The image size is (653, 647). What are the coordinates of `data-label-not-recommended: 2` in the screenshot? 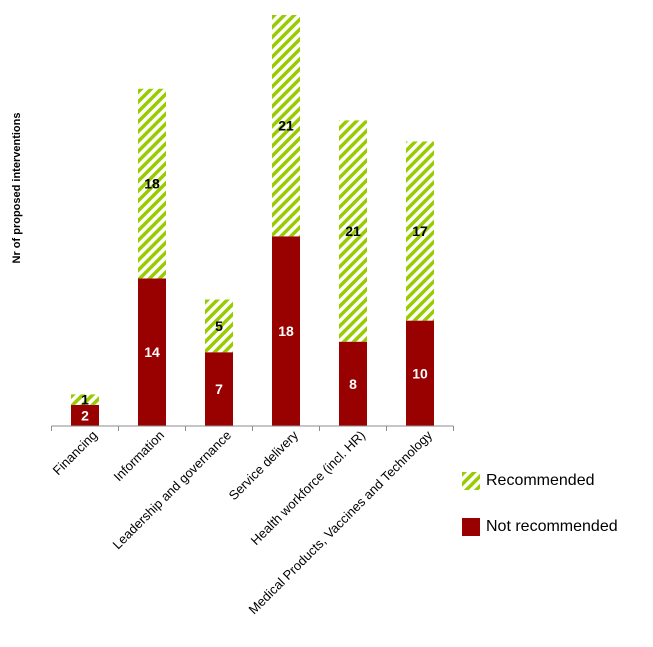 It's located at (85, 415).